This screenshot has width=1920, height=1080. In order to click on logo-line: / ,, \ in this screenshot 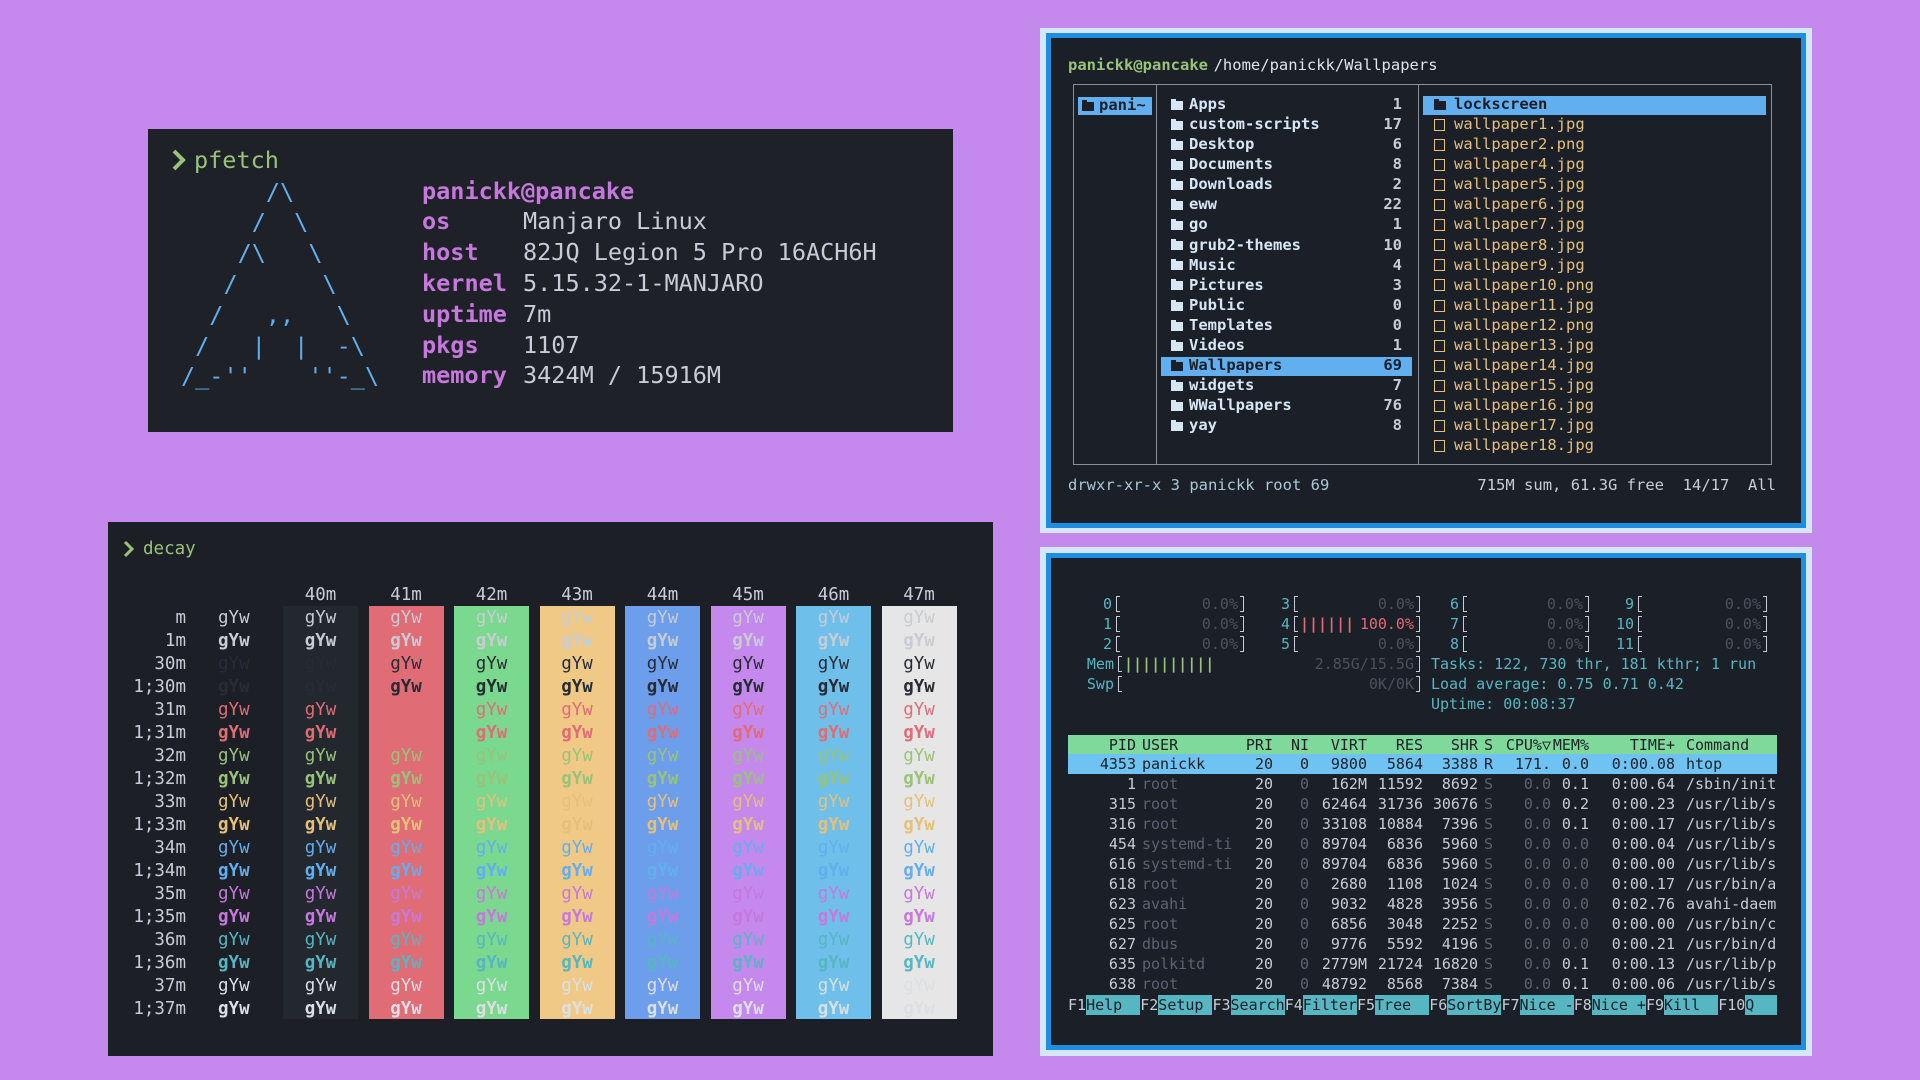, I will do `click(266, 314)`.